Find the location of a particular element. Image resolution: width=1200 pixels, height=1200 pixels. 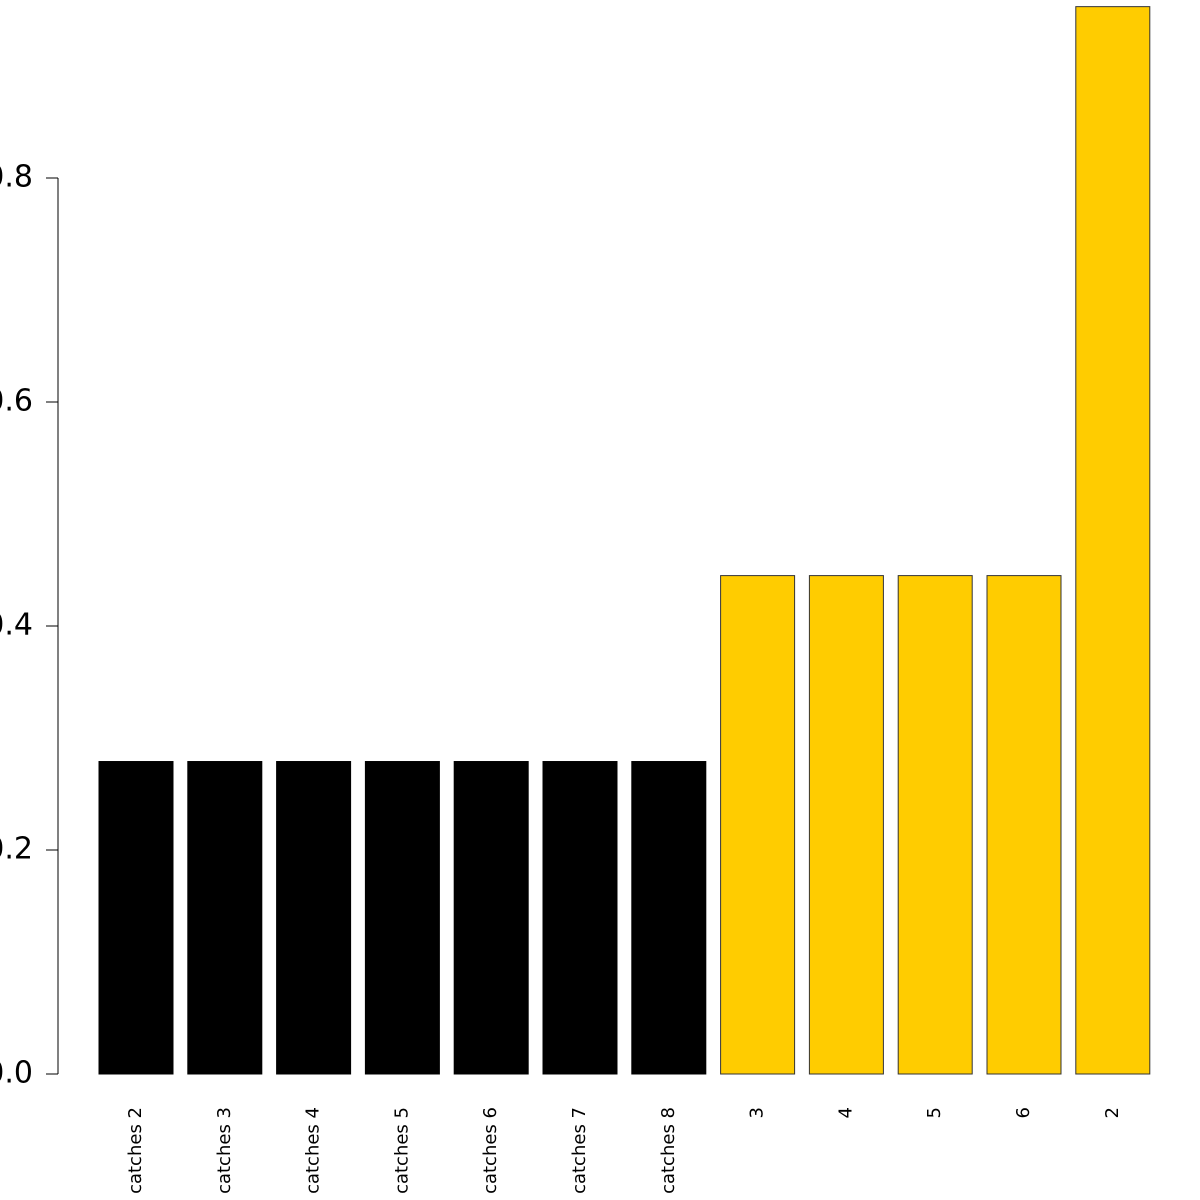

x-tick-label: catches 8 is located at coordinates (668, 1150).